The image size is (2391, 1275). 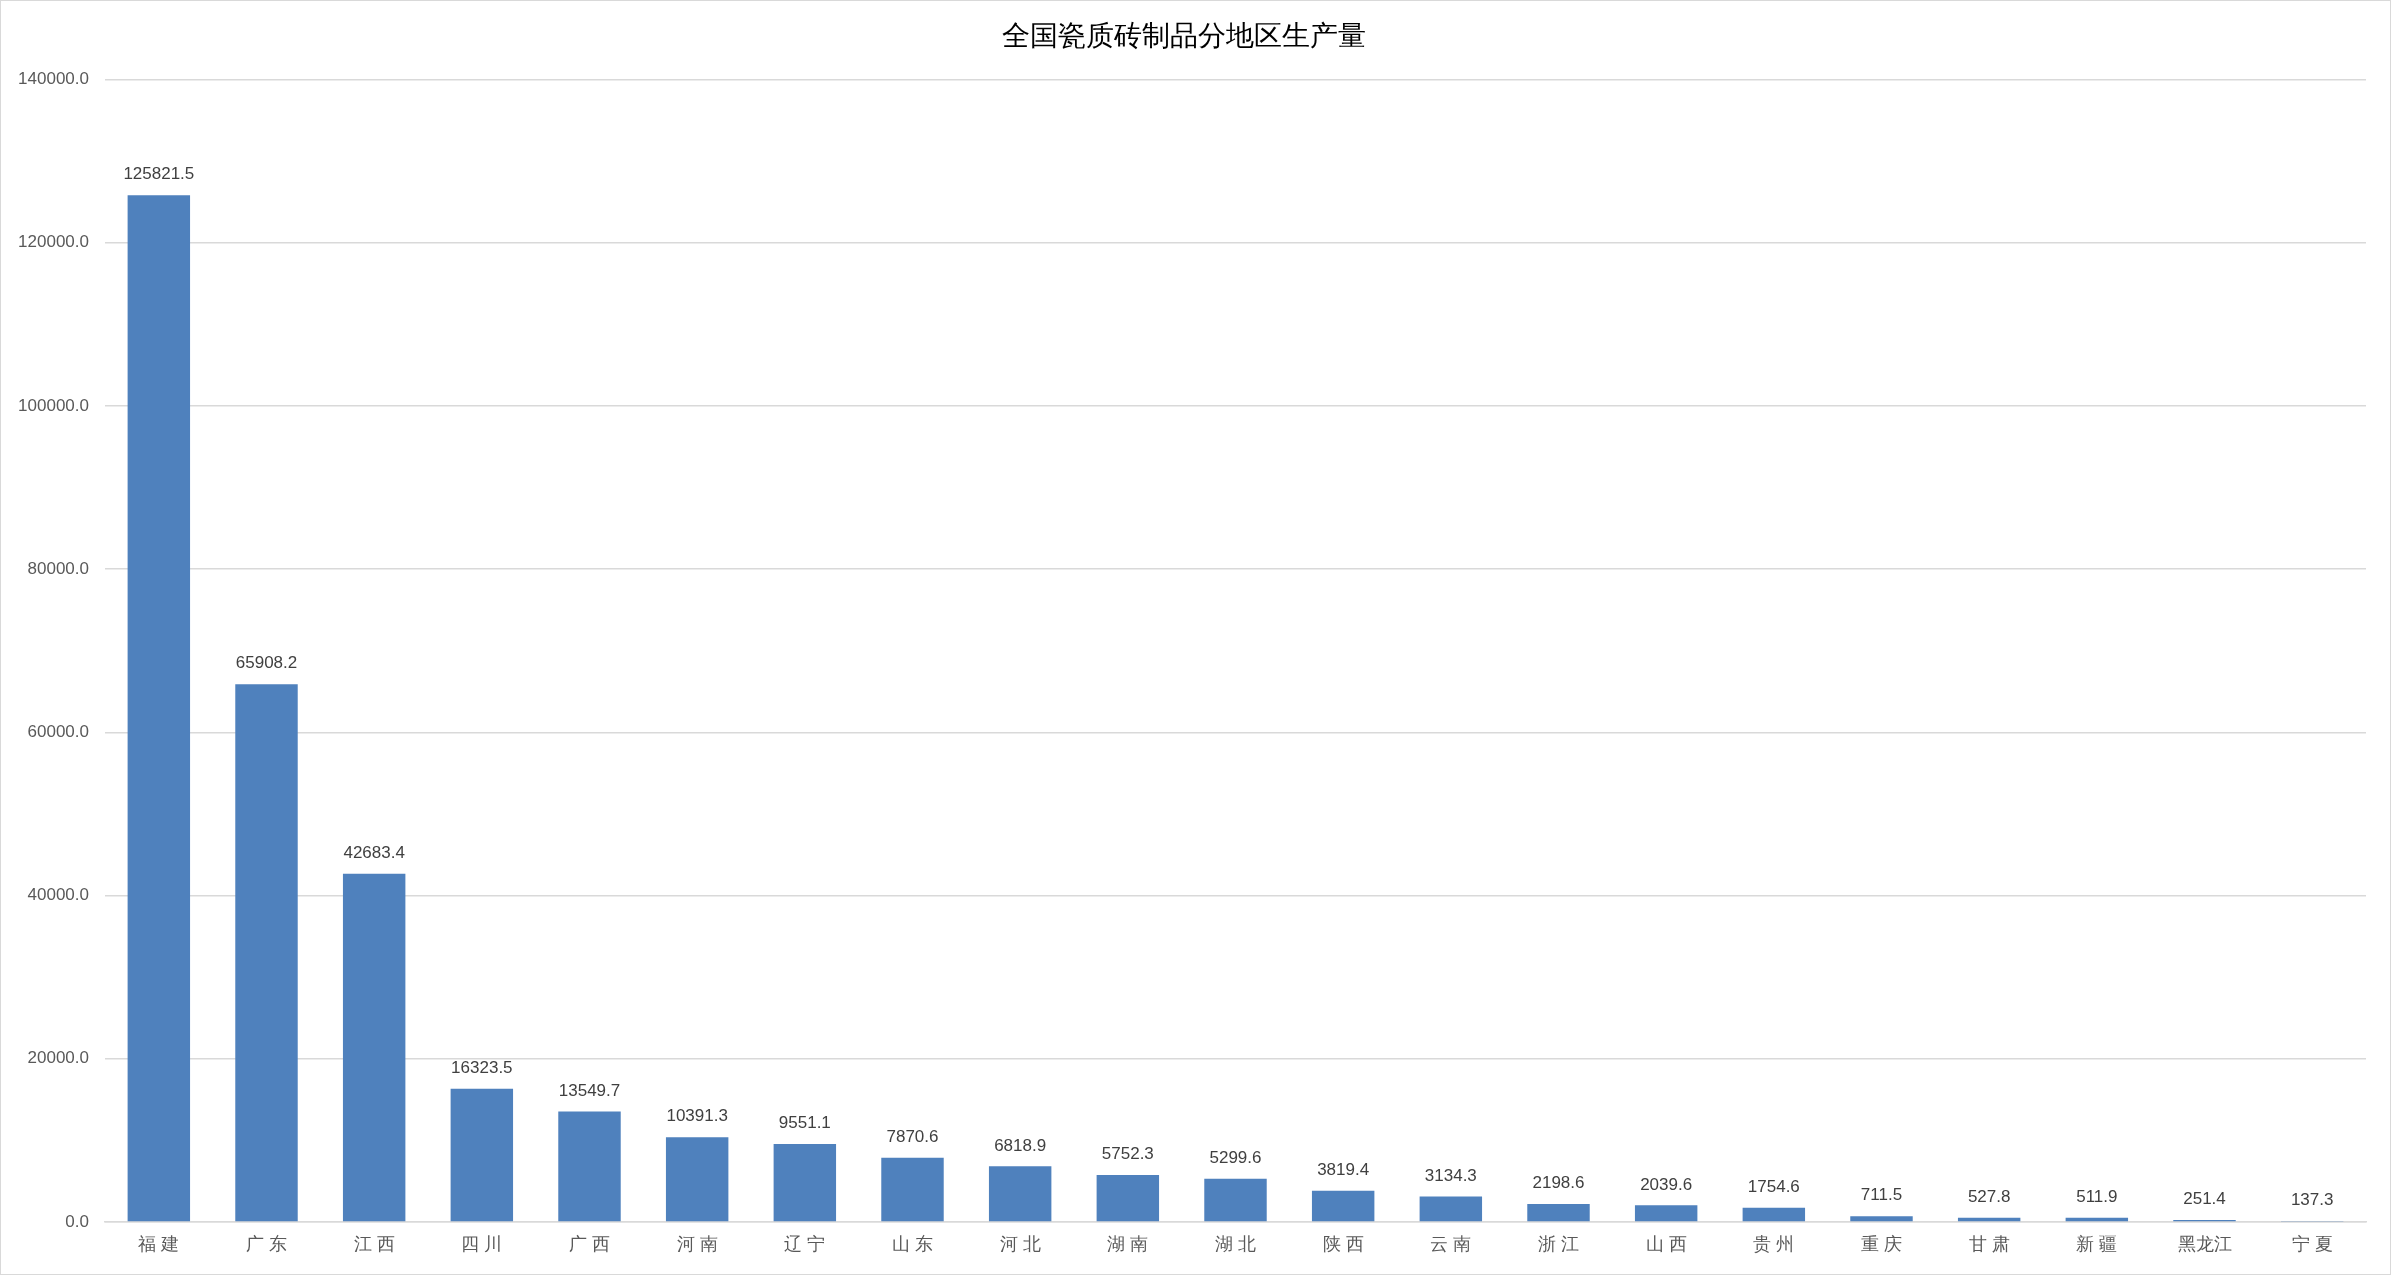 What do you see at coordinates (1235, 1157) in the screenshot?
I see `data-label: 5299.6` at bounding box center [1235, 1157].